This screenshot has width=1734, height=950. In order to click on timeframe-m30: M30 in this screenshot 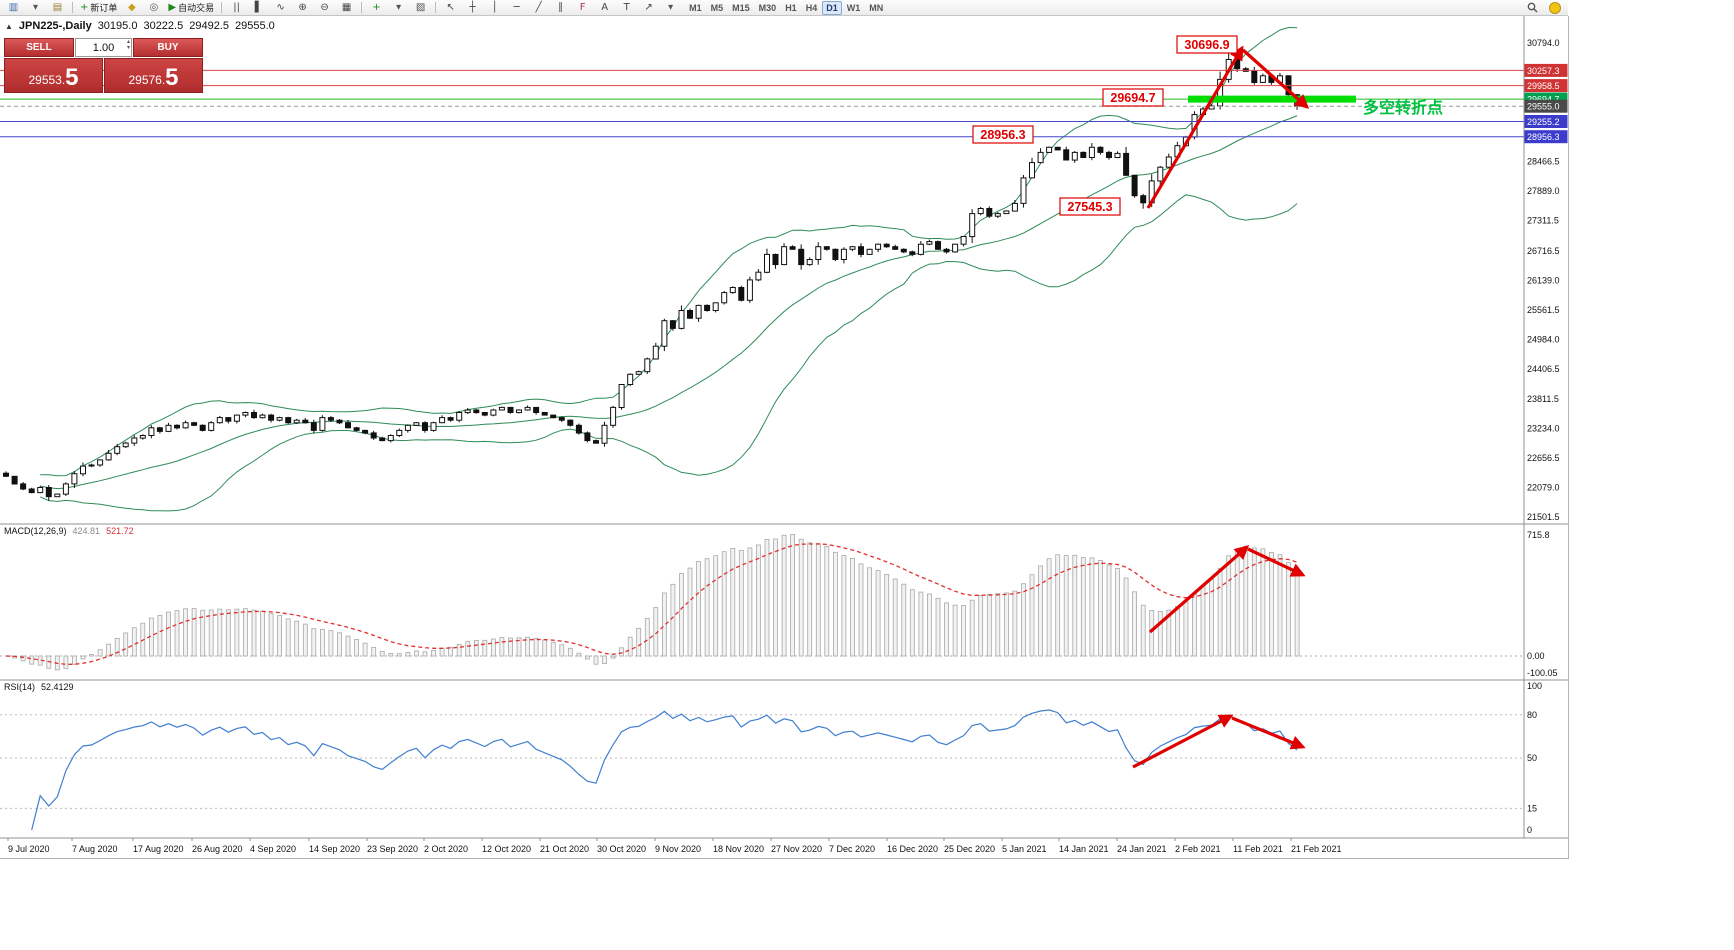, I will do `click(767, 7)`.